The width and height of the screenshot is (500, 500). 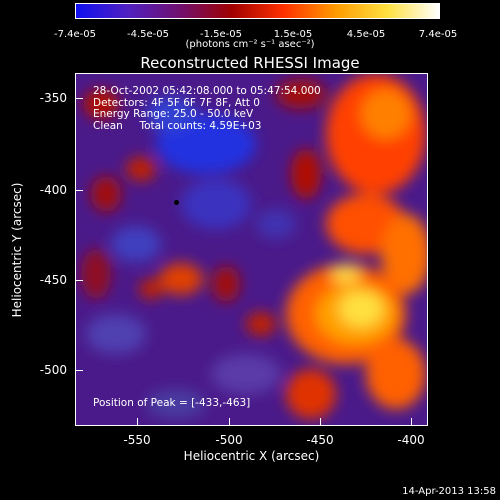 What do you see at coordinates (172, 403) in the screenshot?
I see `peak-position: Position of Peak = [-433,-463]` at bounding box center [172, 403].